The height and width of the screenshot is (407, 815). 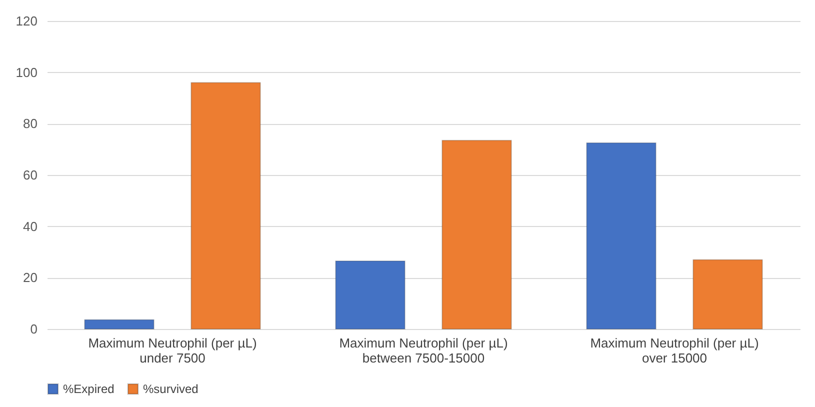 I want to click on y-tick-label: 20, so click(x=30, y=278).